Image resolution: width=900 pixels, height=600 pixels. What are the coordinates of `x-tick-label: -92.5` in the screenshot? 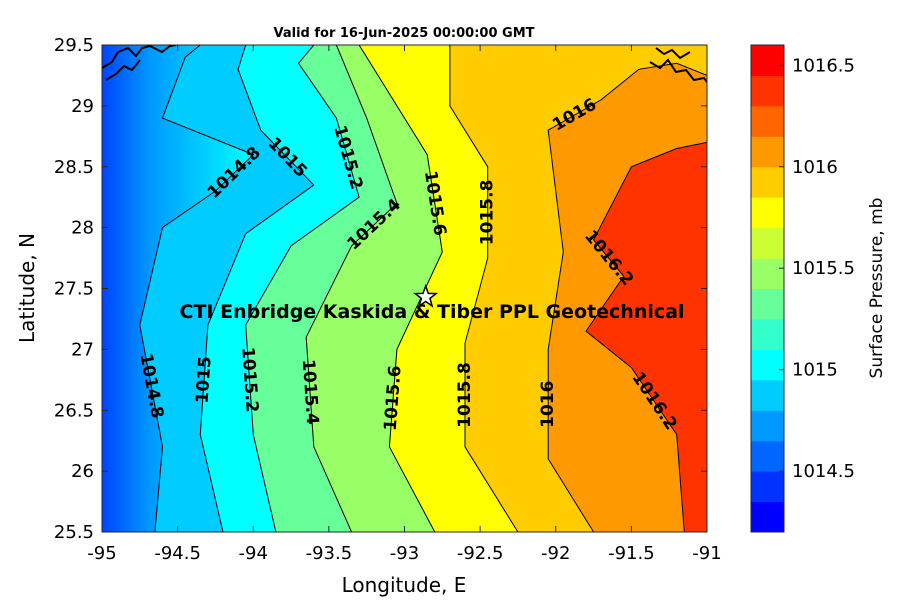 It's located at (480, 553).